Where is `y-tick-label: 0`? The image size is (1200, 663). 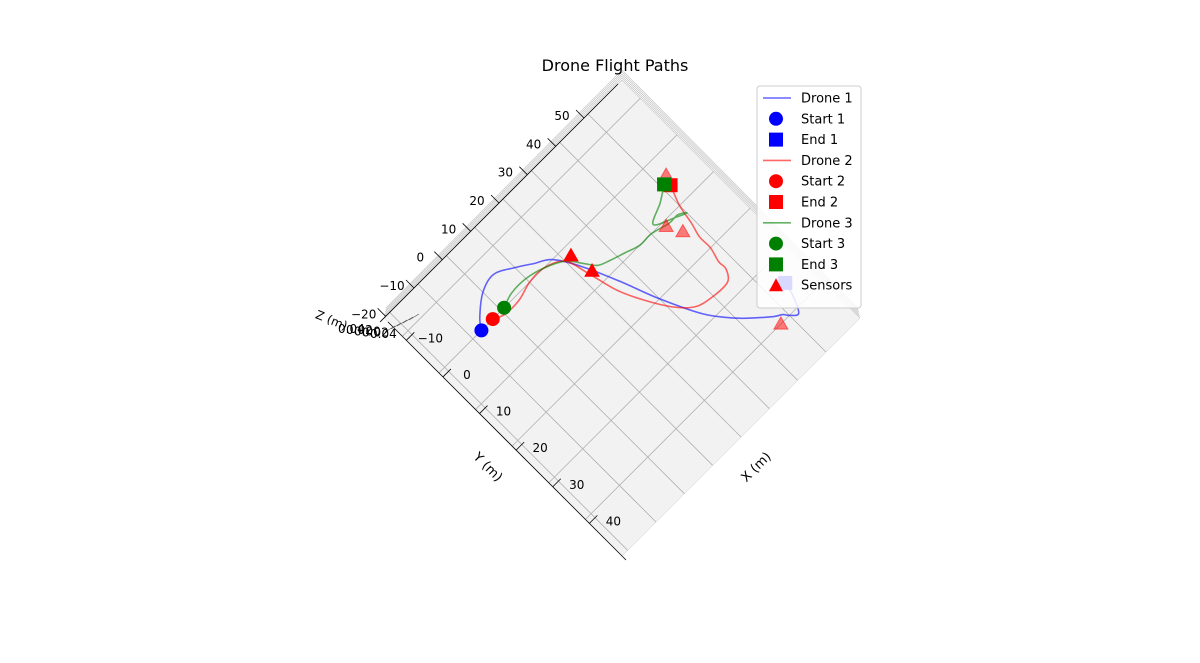 y-tick-label: 0 is located at coordinates (421, 258).